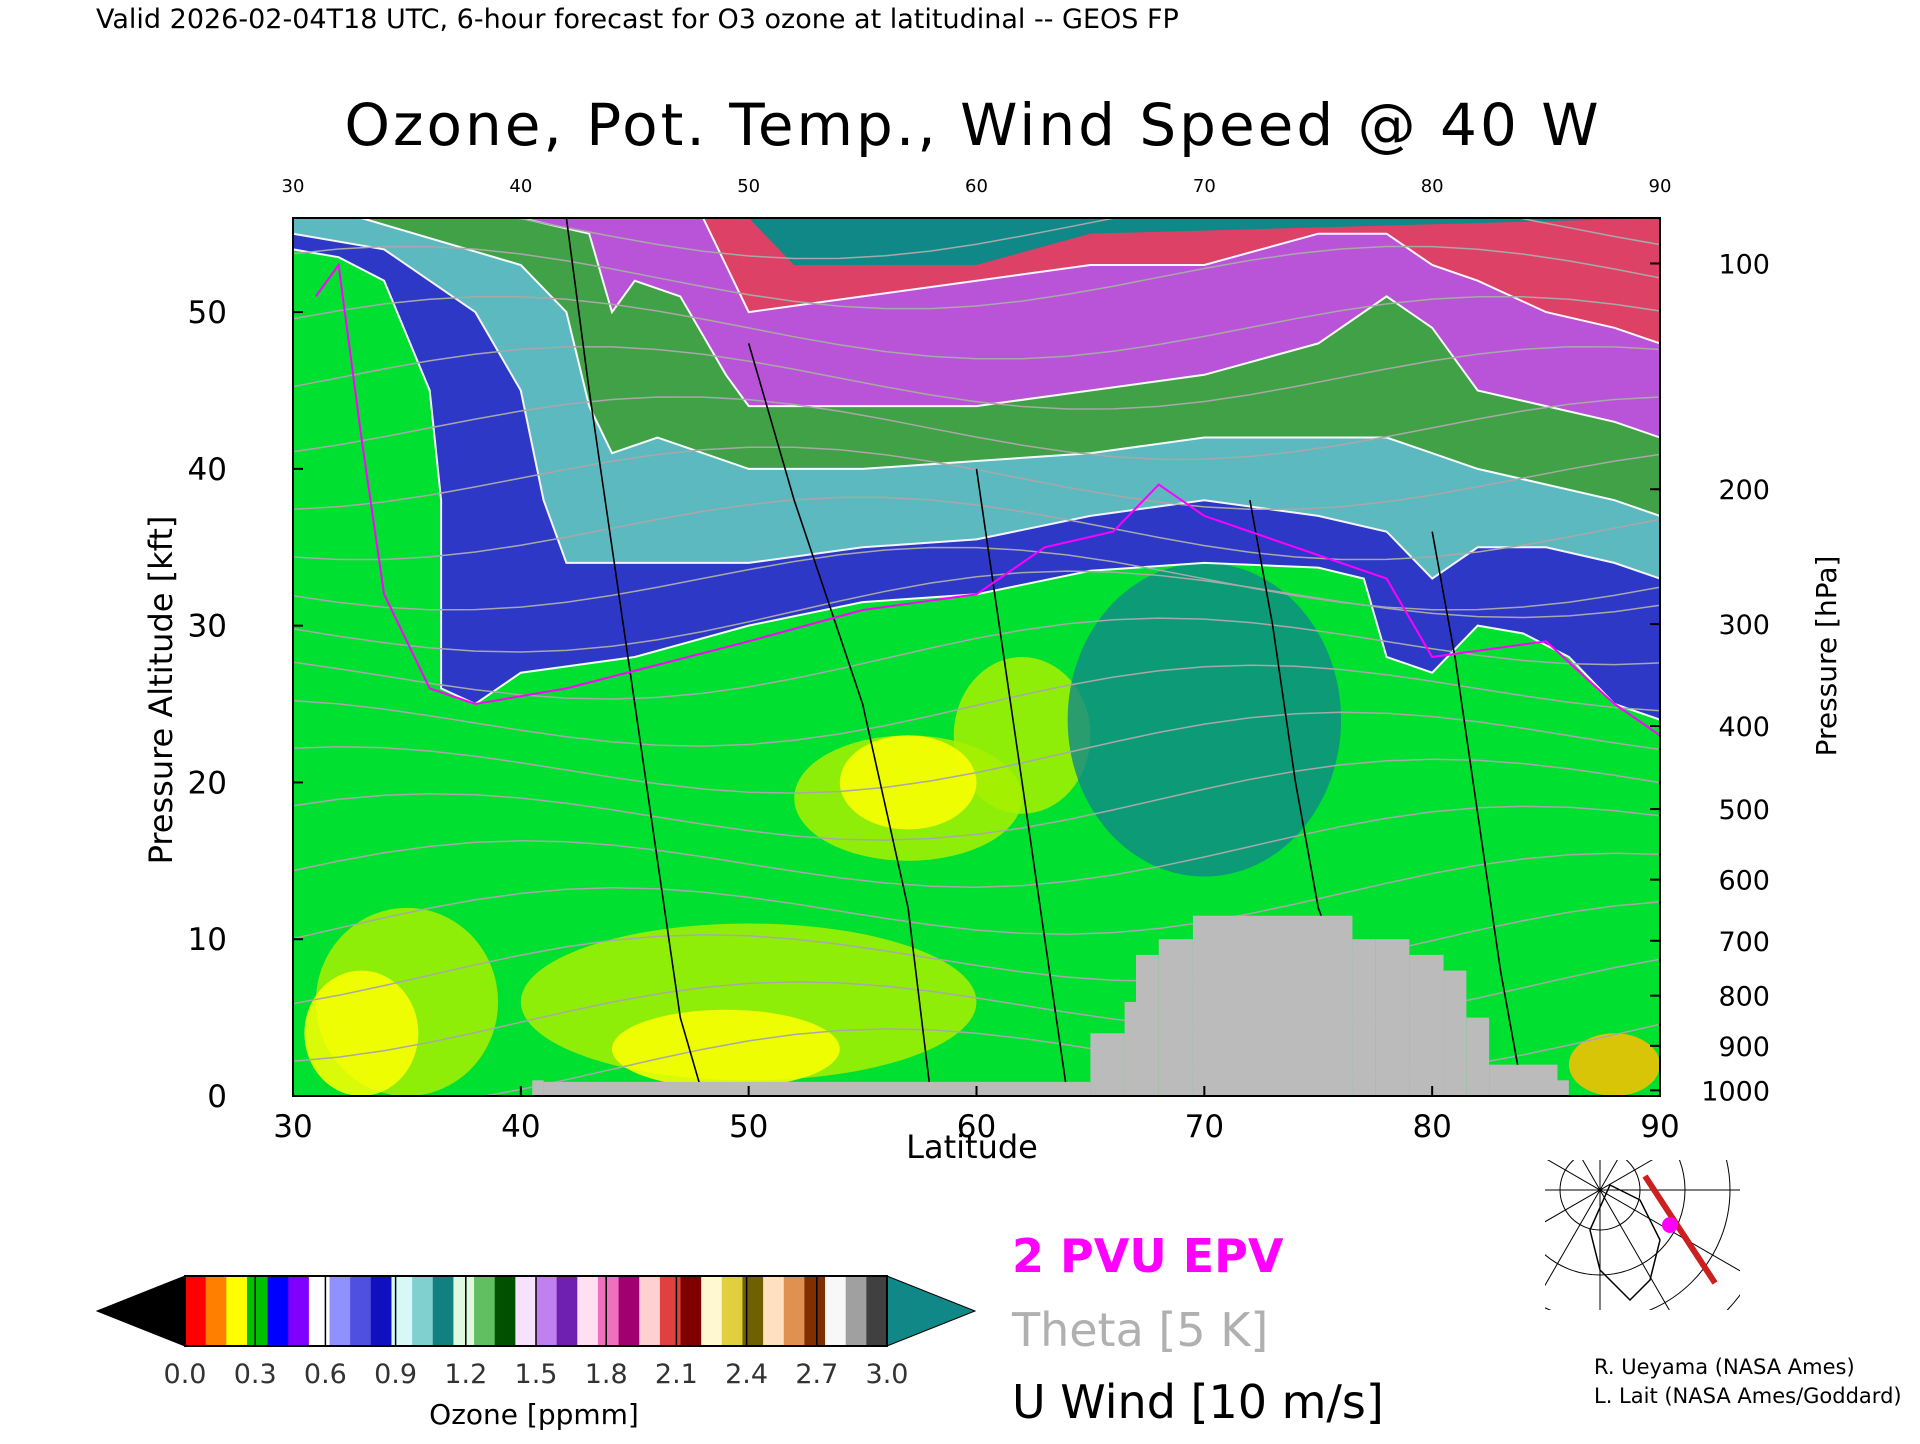 The height and width of the screenshot is (1444, 1920). I want to click on top-x-tick-label: 40, so click(520, 186).